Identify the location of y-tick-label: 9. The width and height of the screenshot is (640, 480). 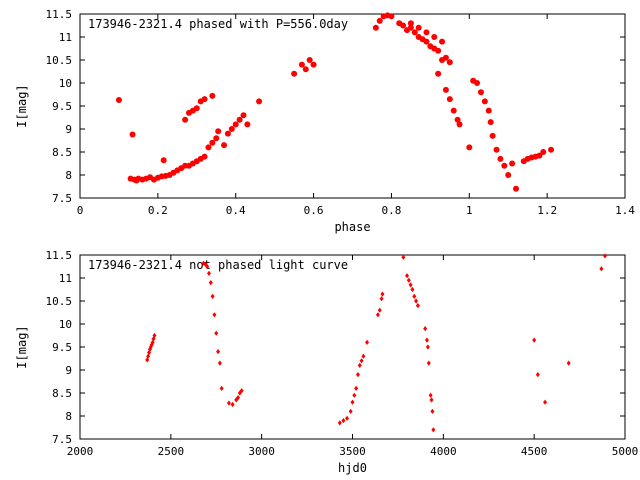
(68, 129).